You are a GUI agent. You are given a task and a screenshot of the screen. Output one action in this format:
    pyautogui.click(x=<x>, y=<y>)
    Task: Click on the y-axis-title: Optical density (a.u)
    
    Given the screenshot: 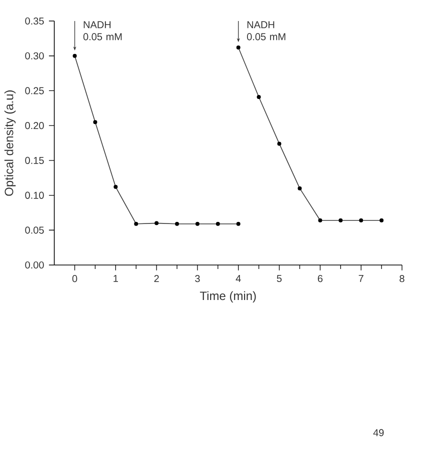 What is the action you would take?
    pyautogui.click(x=10, y=143)
    